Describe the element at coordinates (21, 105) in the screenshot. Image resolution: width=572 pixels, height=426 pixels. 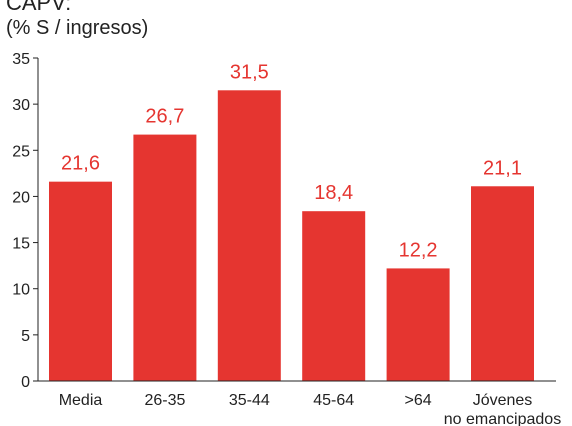
I see `y-tick-label: 30` at that location.